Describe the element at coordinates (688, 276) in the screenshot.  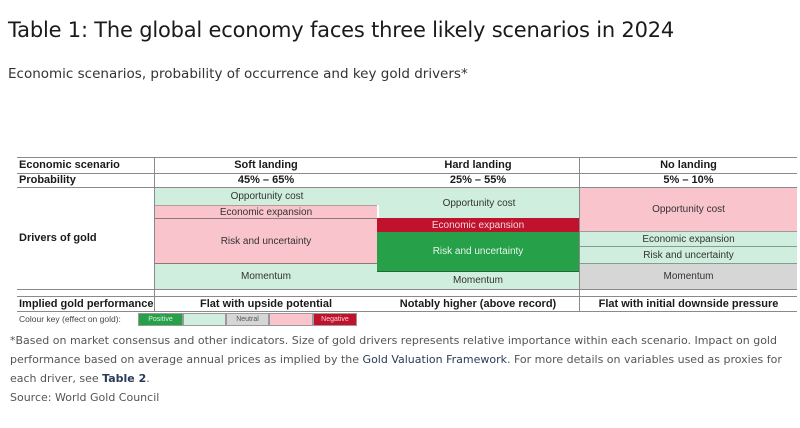
I see `driver-no-momentum: Momentum` at that location.